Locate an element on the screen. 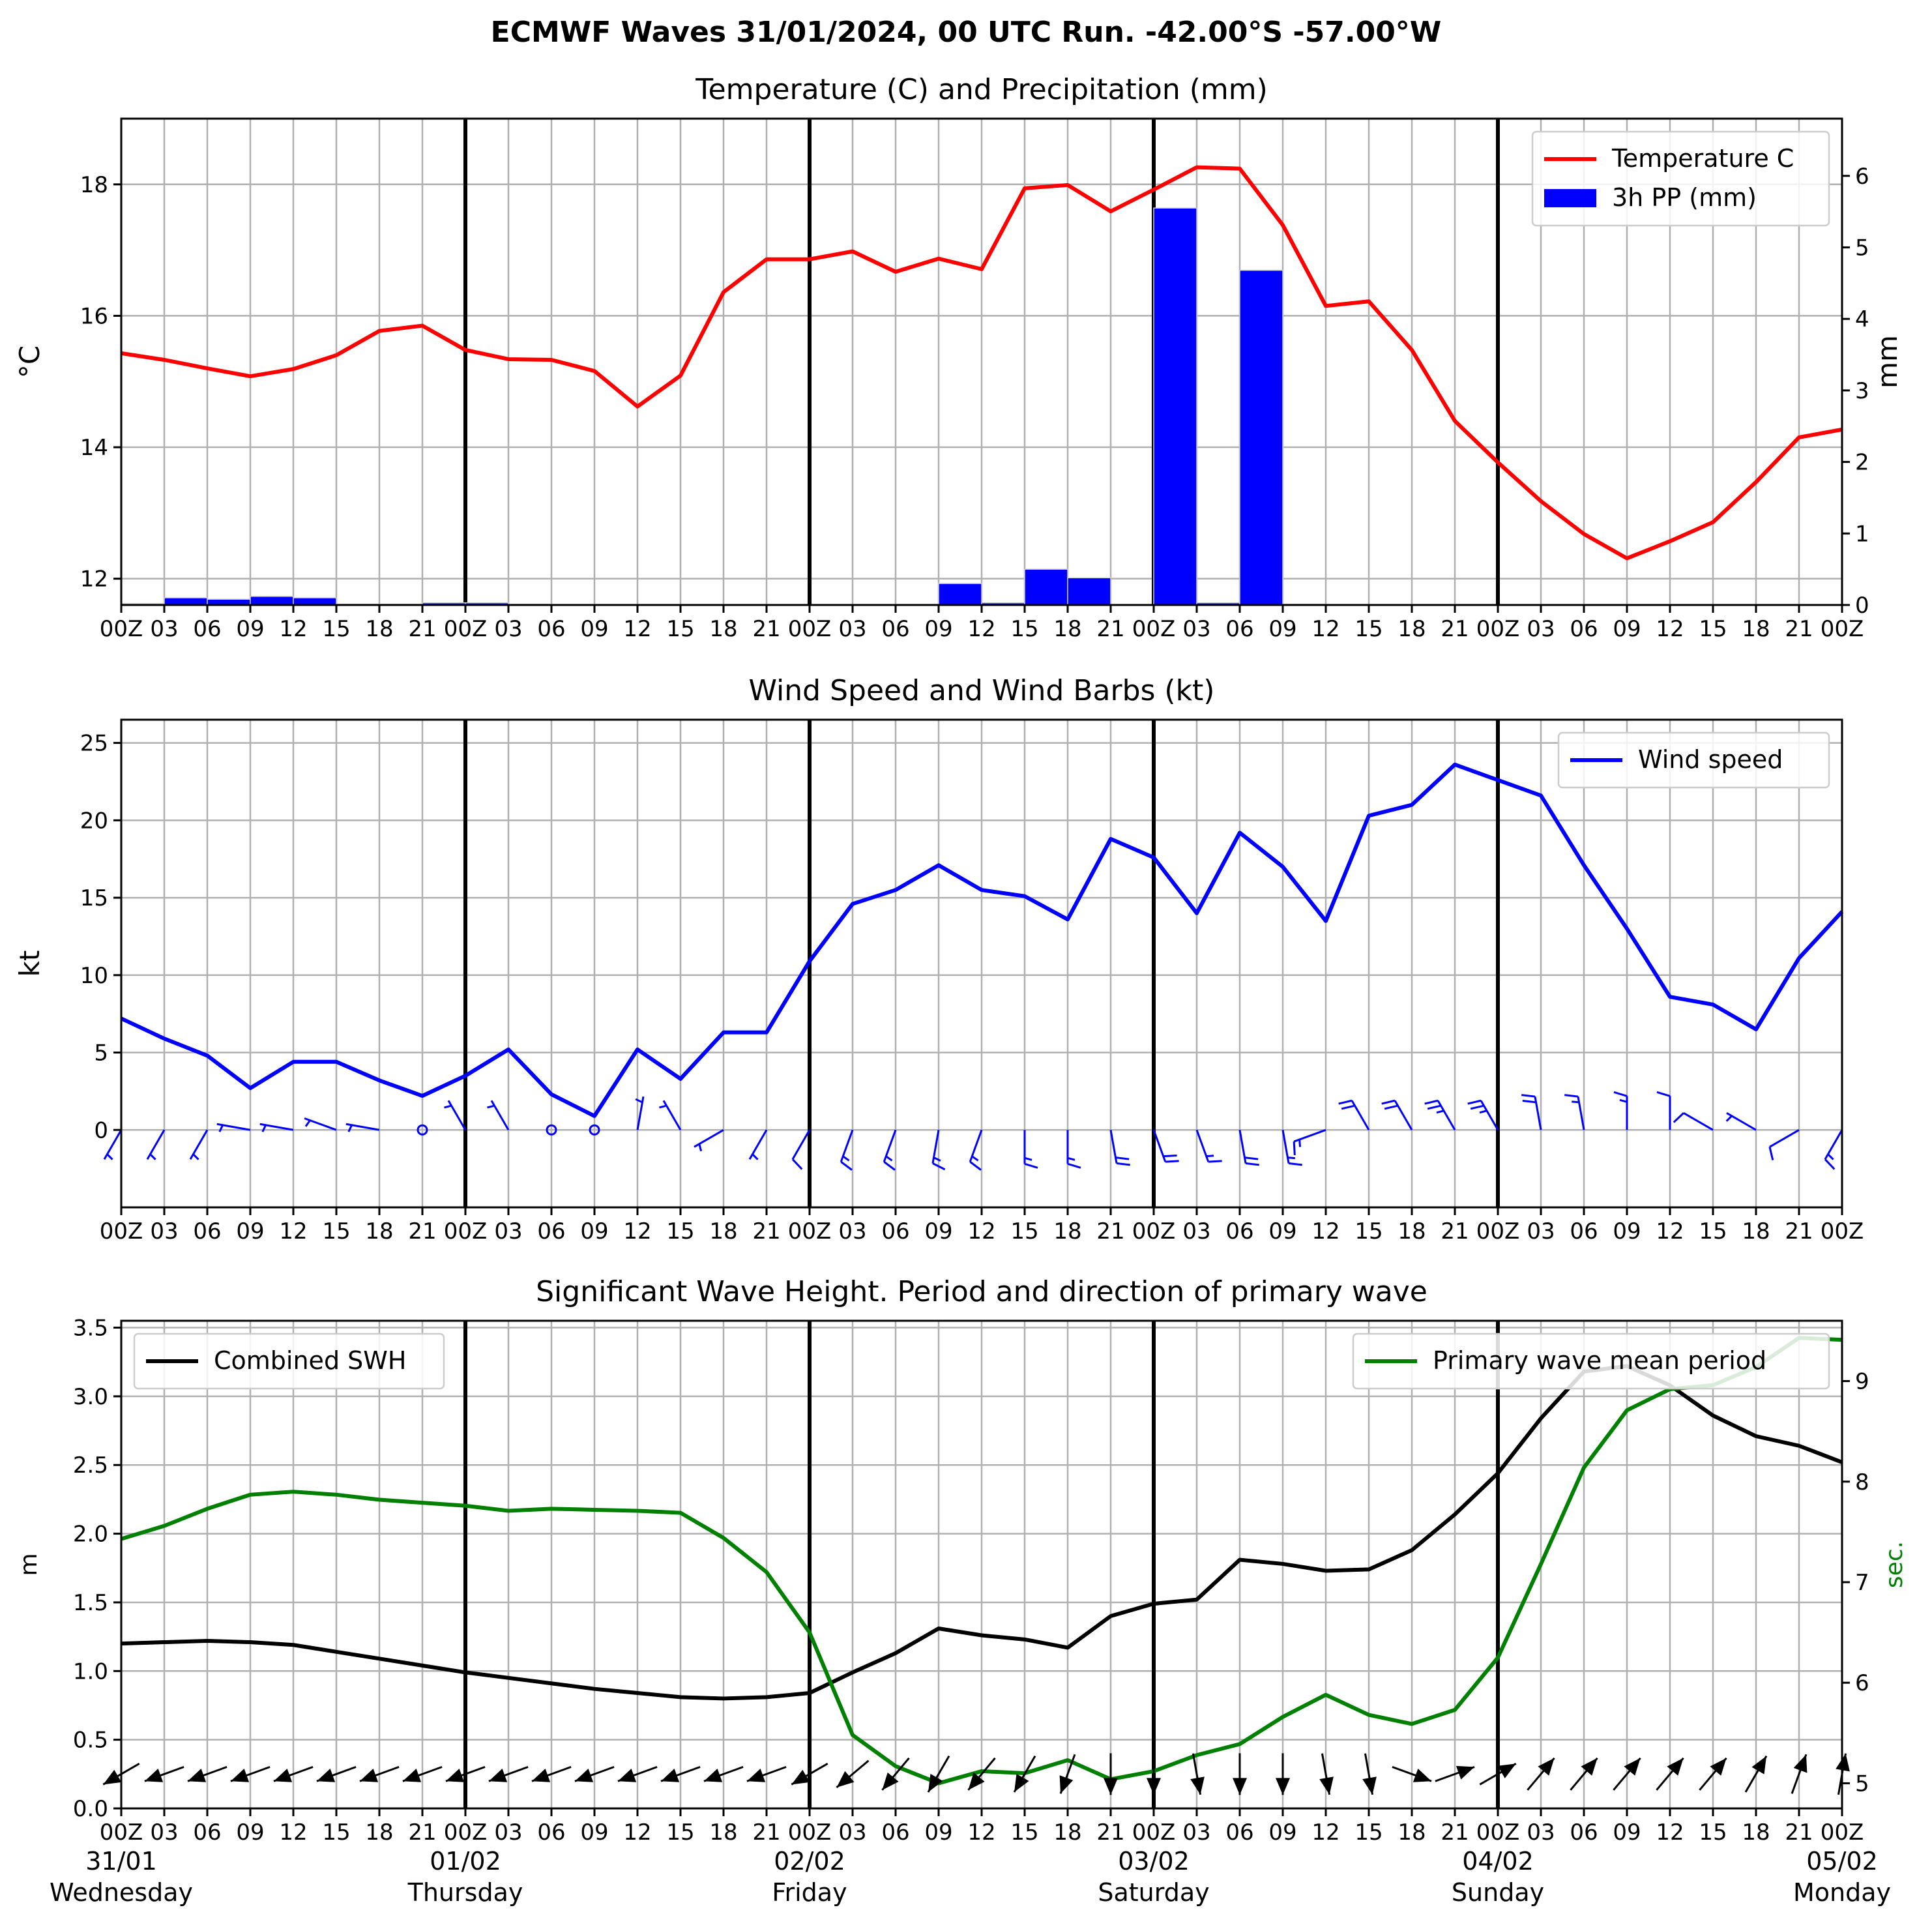 This screenshot has height=1929, width=1932. y2-tick-label: 4 is located at coordinates (1862, 319).